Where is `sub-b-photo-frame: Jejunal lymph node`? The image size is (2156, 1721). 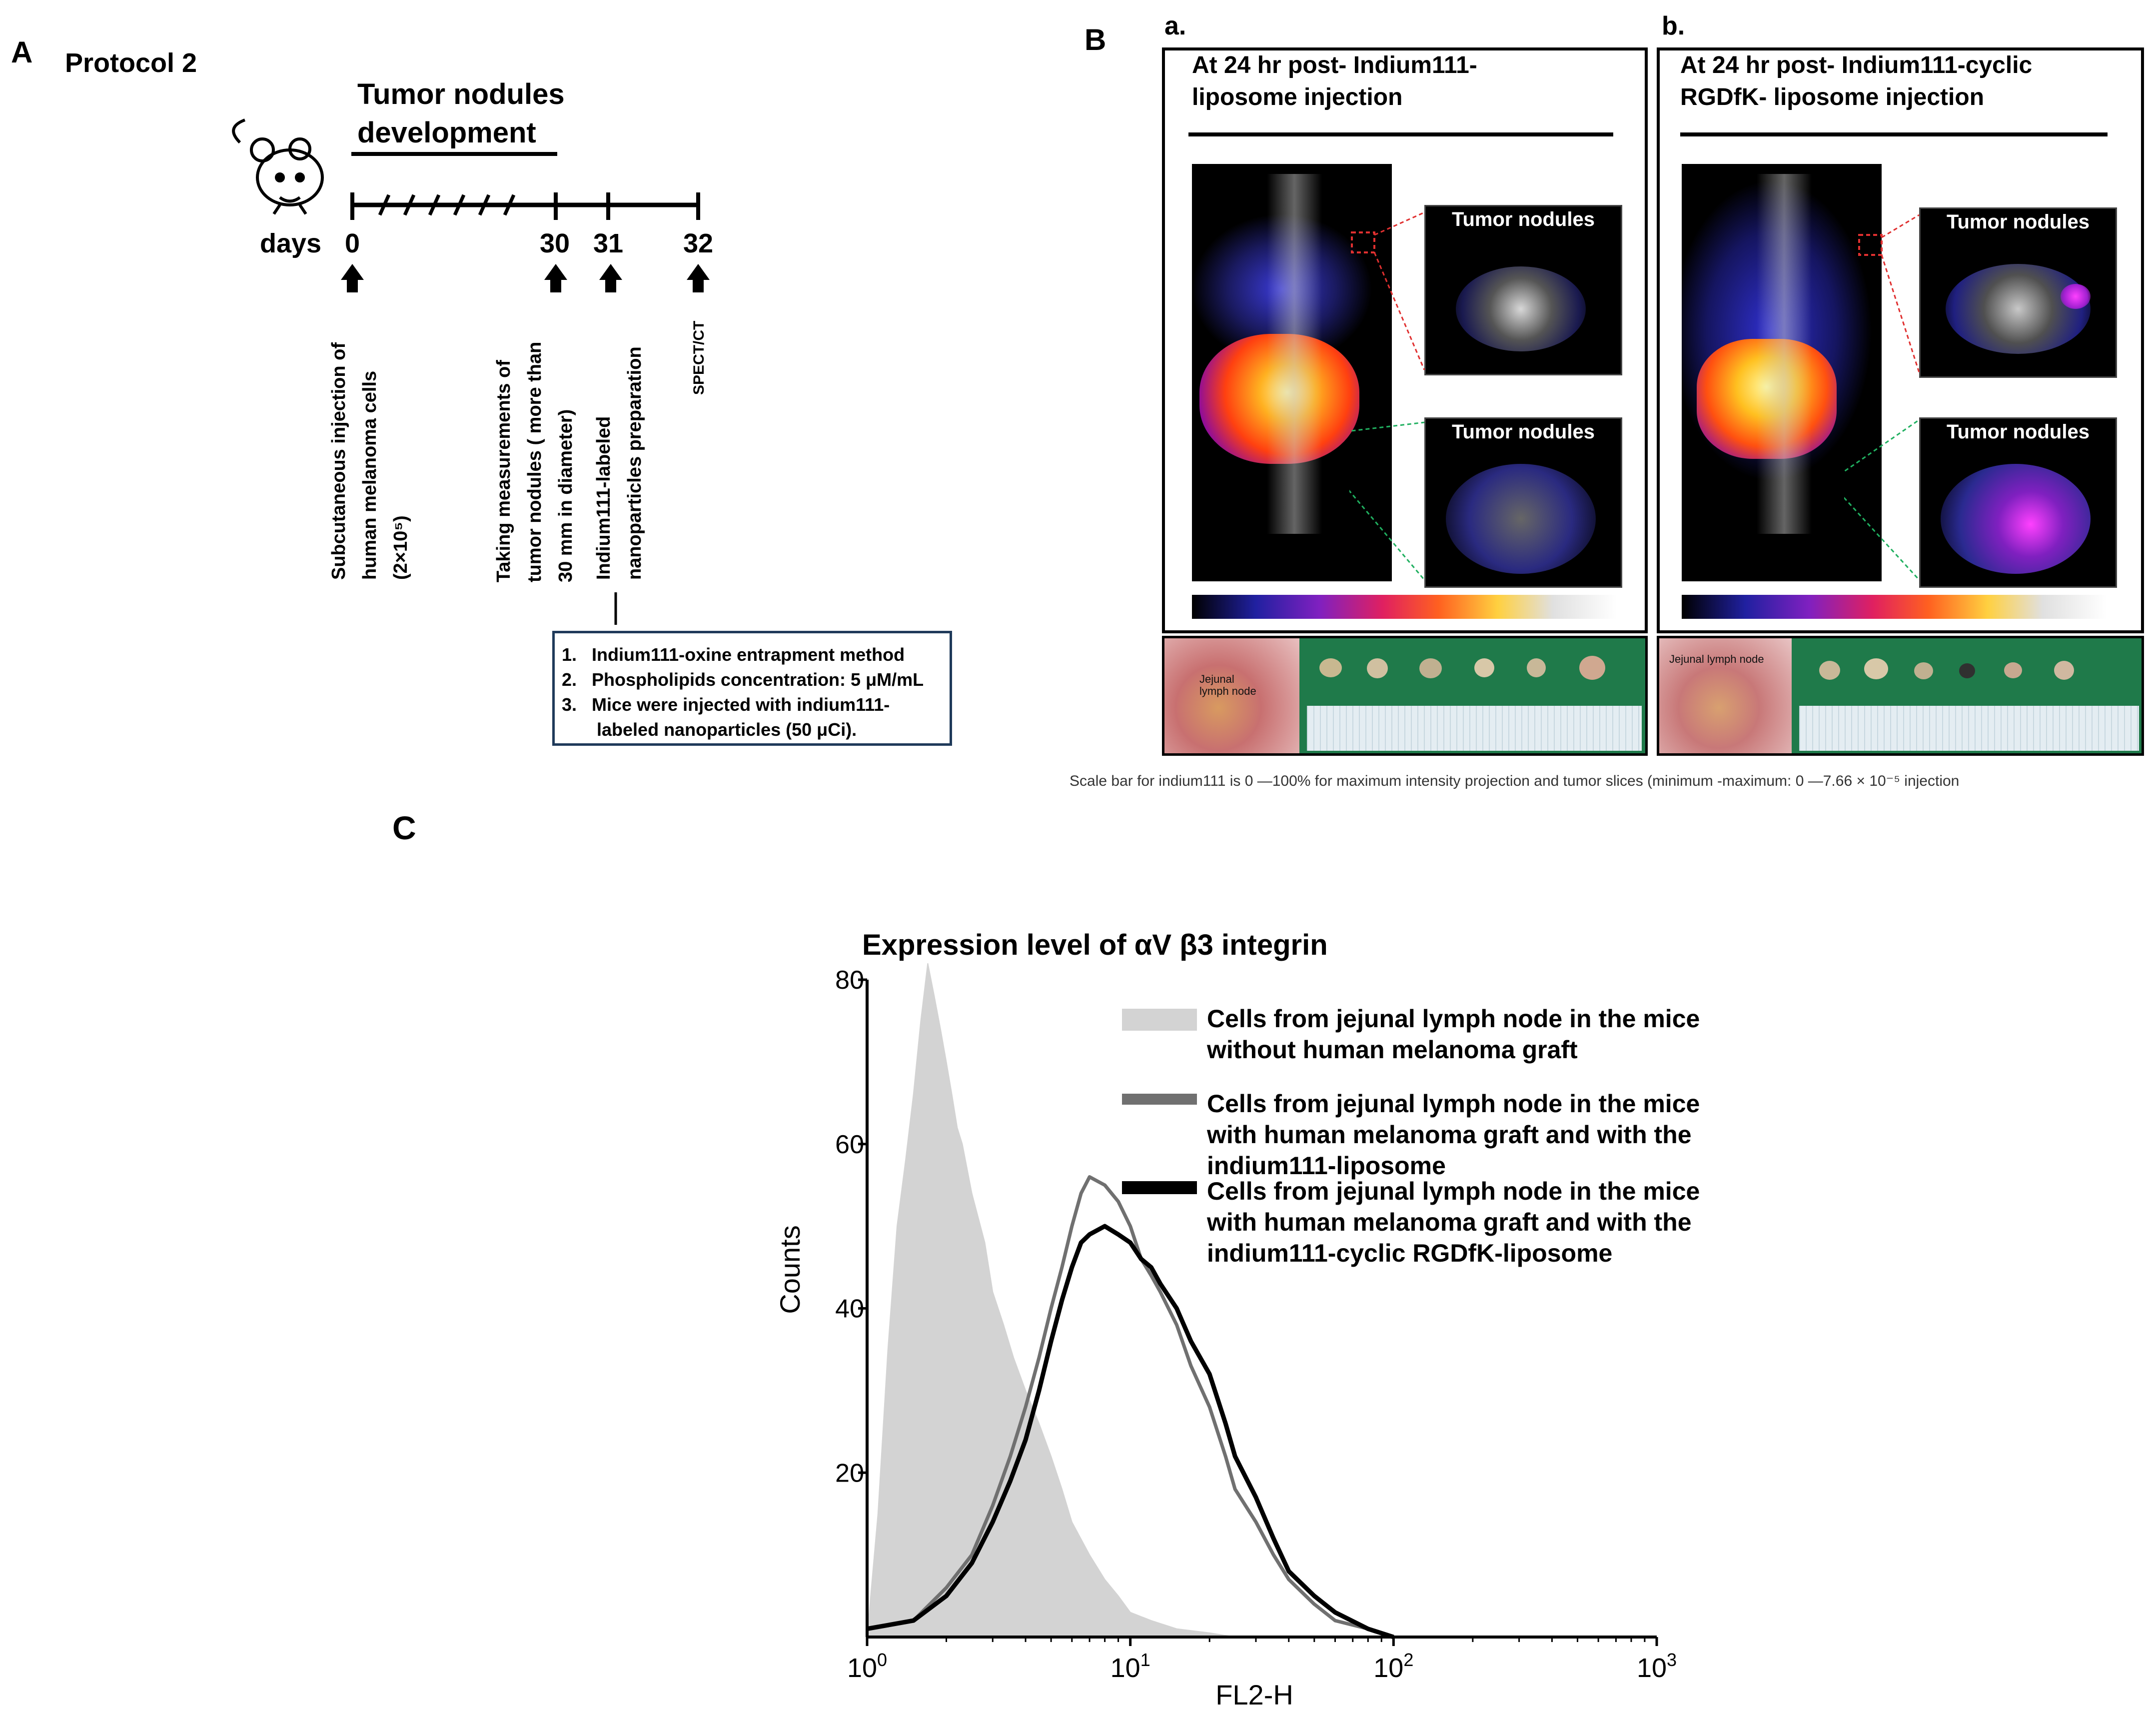
sub-b-photo-frame: Jejunal lymph node is located at coordinates (1900, 696).